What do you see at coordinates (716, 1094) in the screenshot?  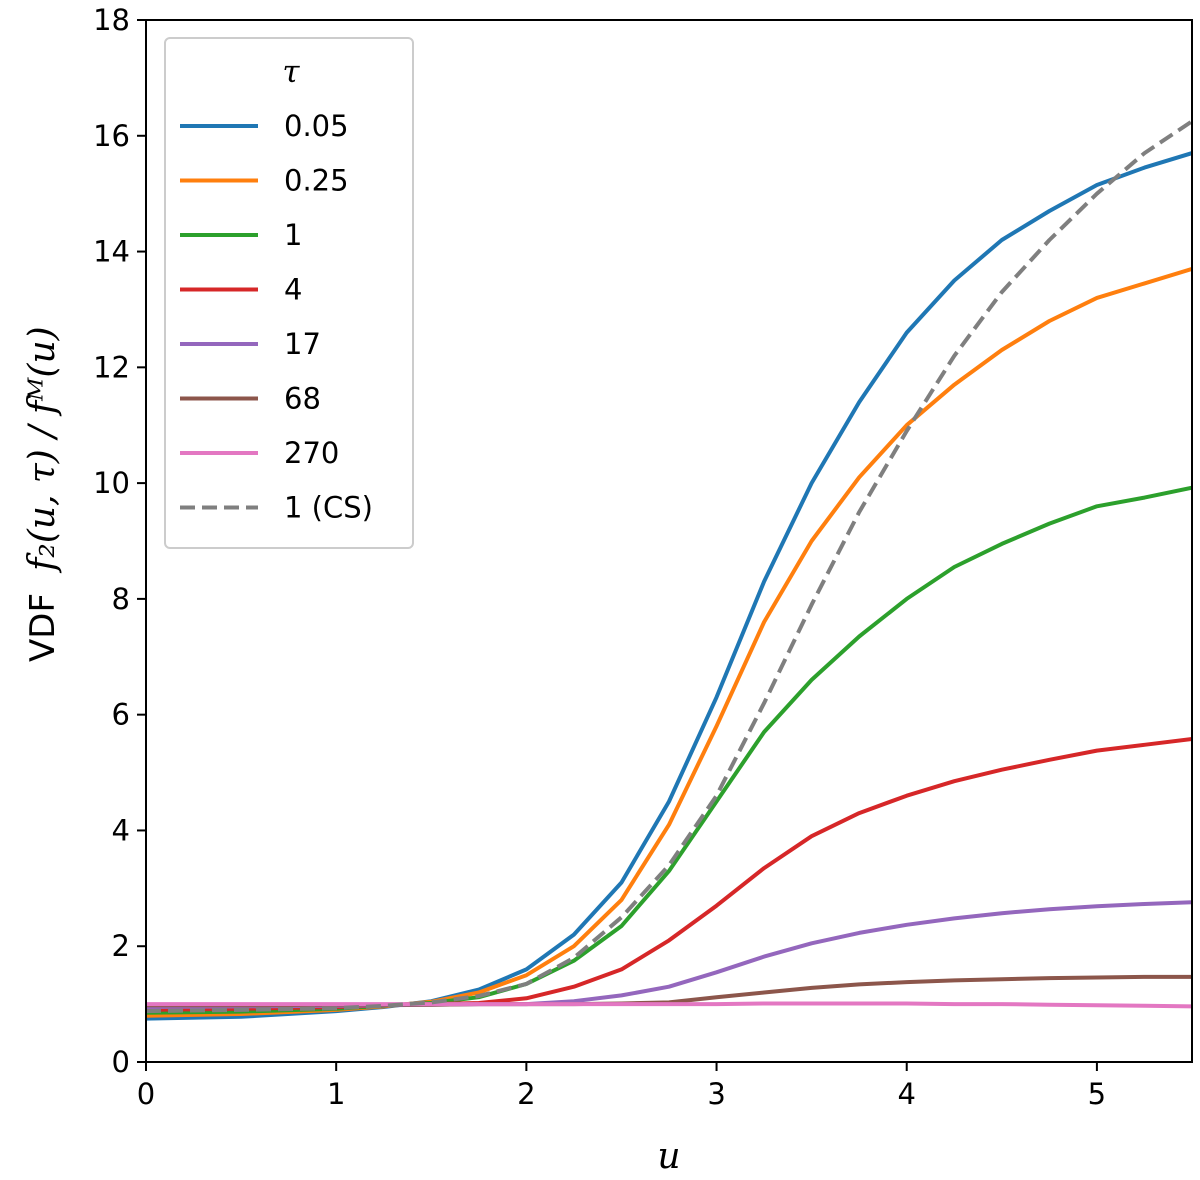 I see `x-tick-label: 3` at bounding box center [716, 1094].